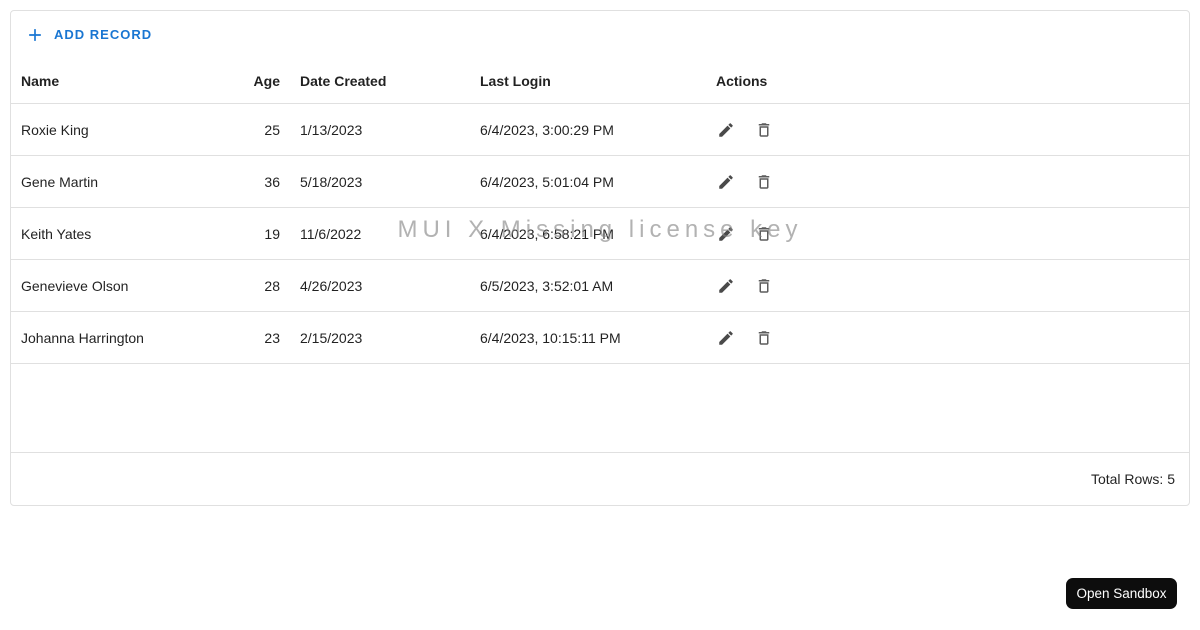  What do you see at coordinates (331, 181) in the screenshot?
I see `cell-date-created: 5/18/2023` at bounding box center [331, 181].